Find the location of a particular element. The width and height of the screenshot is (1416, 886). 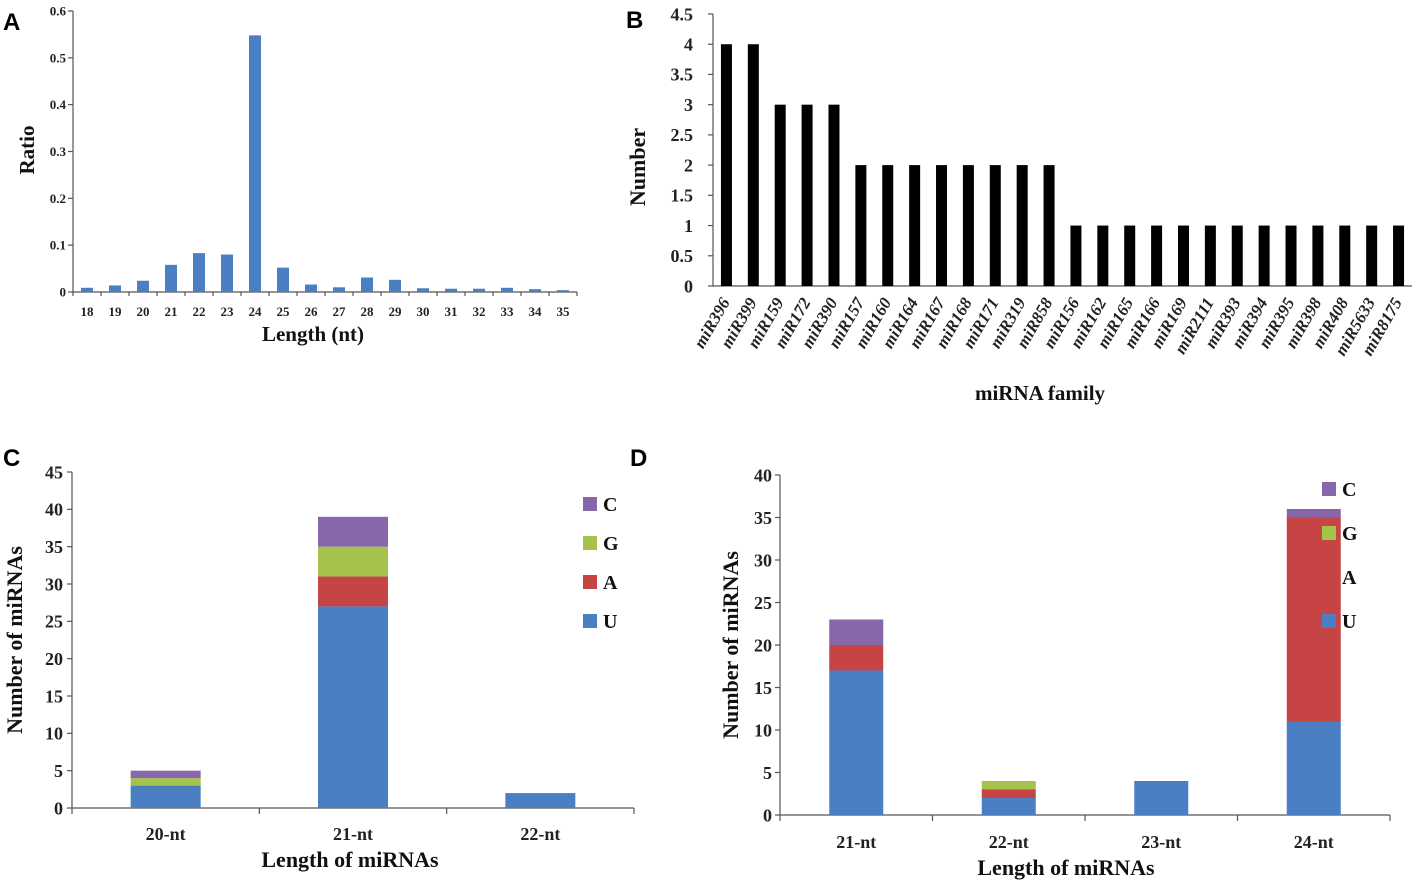

x-tick-label: 18 is located at coordinates (88, 311).